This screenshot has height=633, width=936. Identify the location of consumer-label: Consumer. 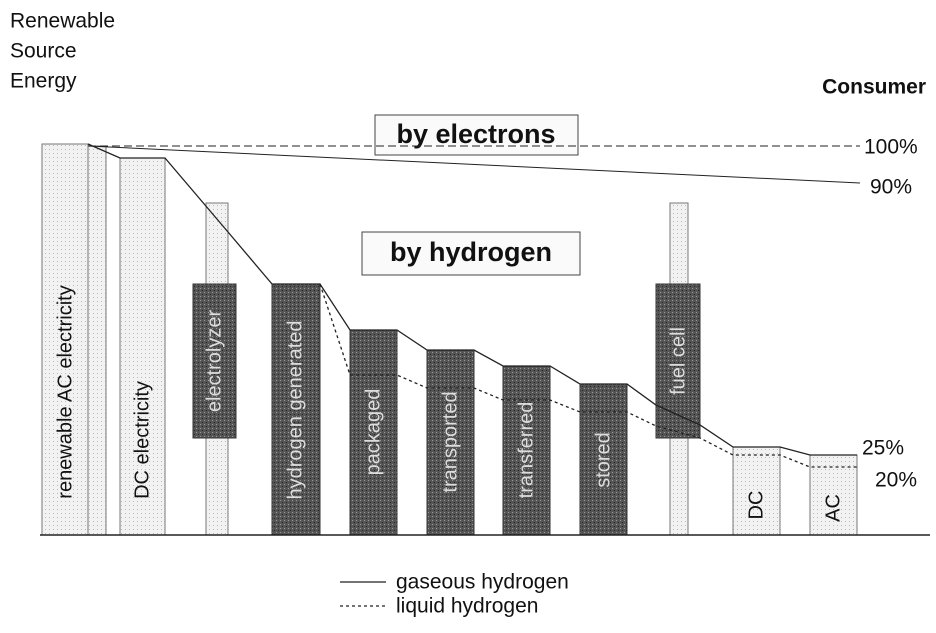
(874, 87).